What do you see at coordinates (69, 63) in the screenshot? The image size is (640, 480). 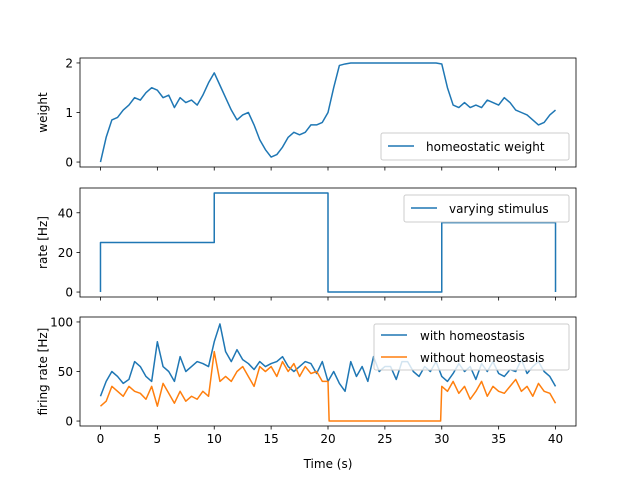 I see `weight-y-tick-label: 2` at bounding box center [69, 63].